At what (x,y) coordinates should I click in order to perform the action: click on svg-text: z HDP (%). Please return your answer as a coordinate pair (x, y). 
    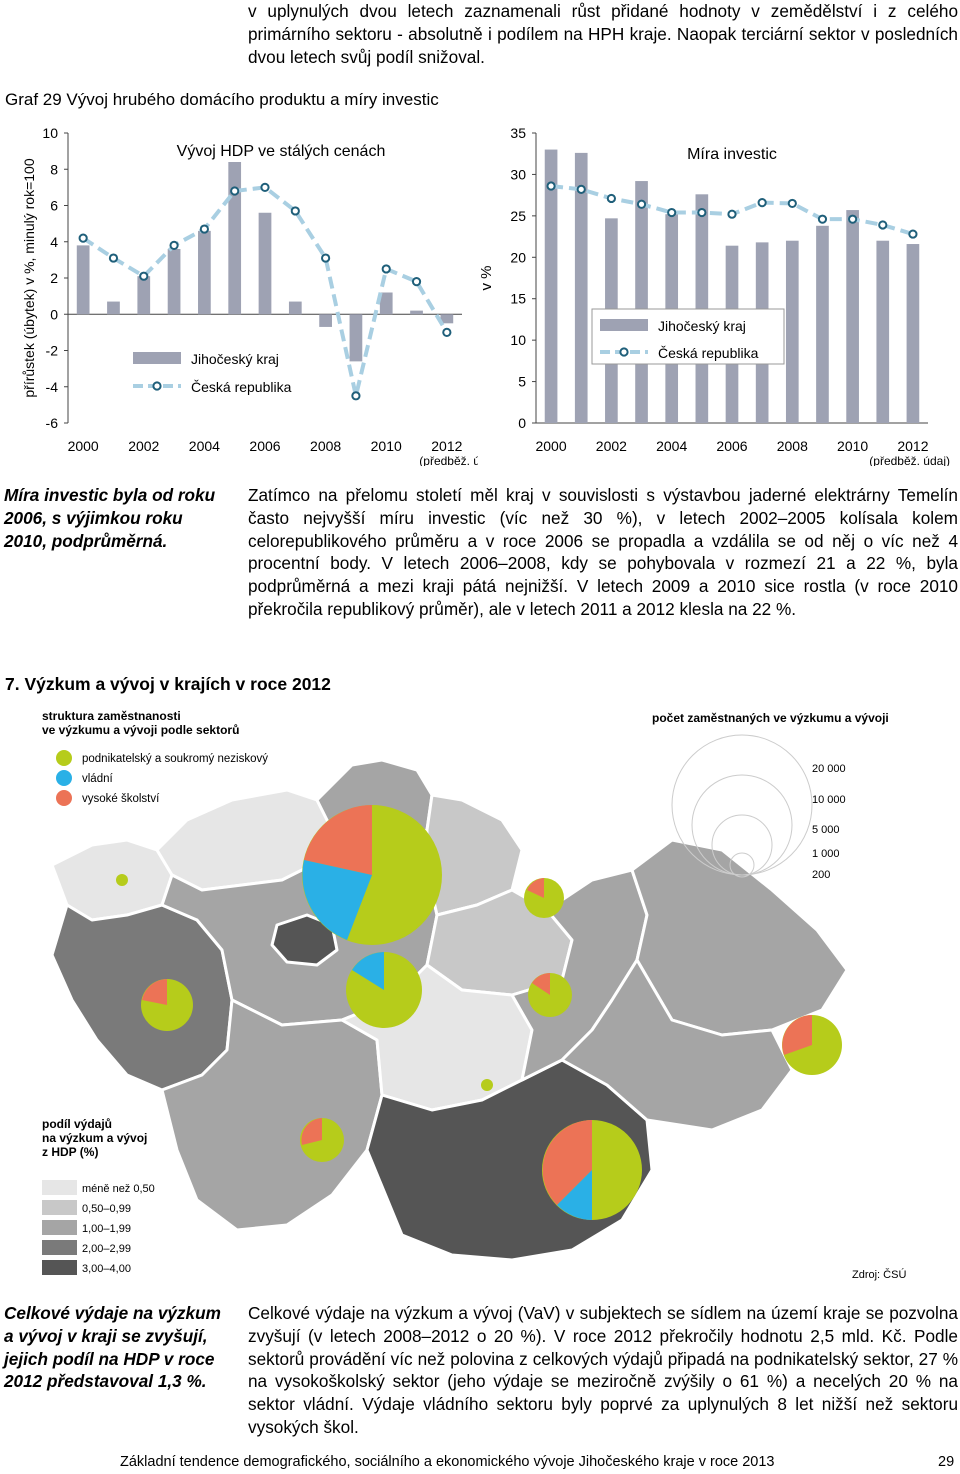
    Looking at the image, I should click on (70, 1152).